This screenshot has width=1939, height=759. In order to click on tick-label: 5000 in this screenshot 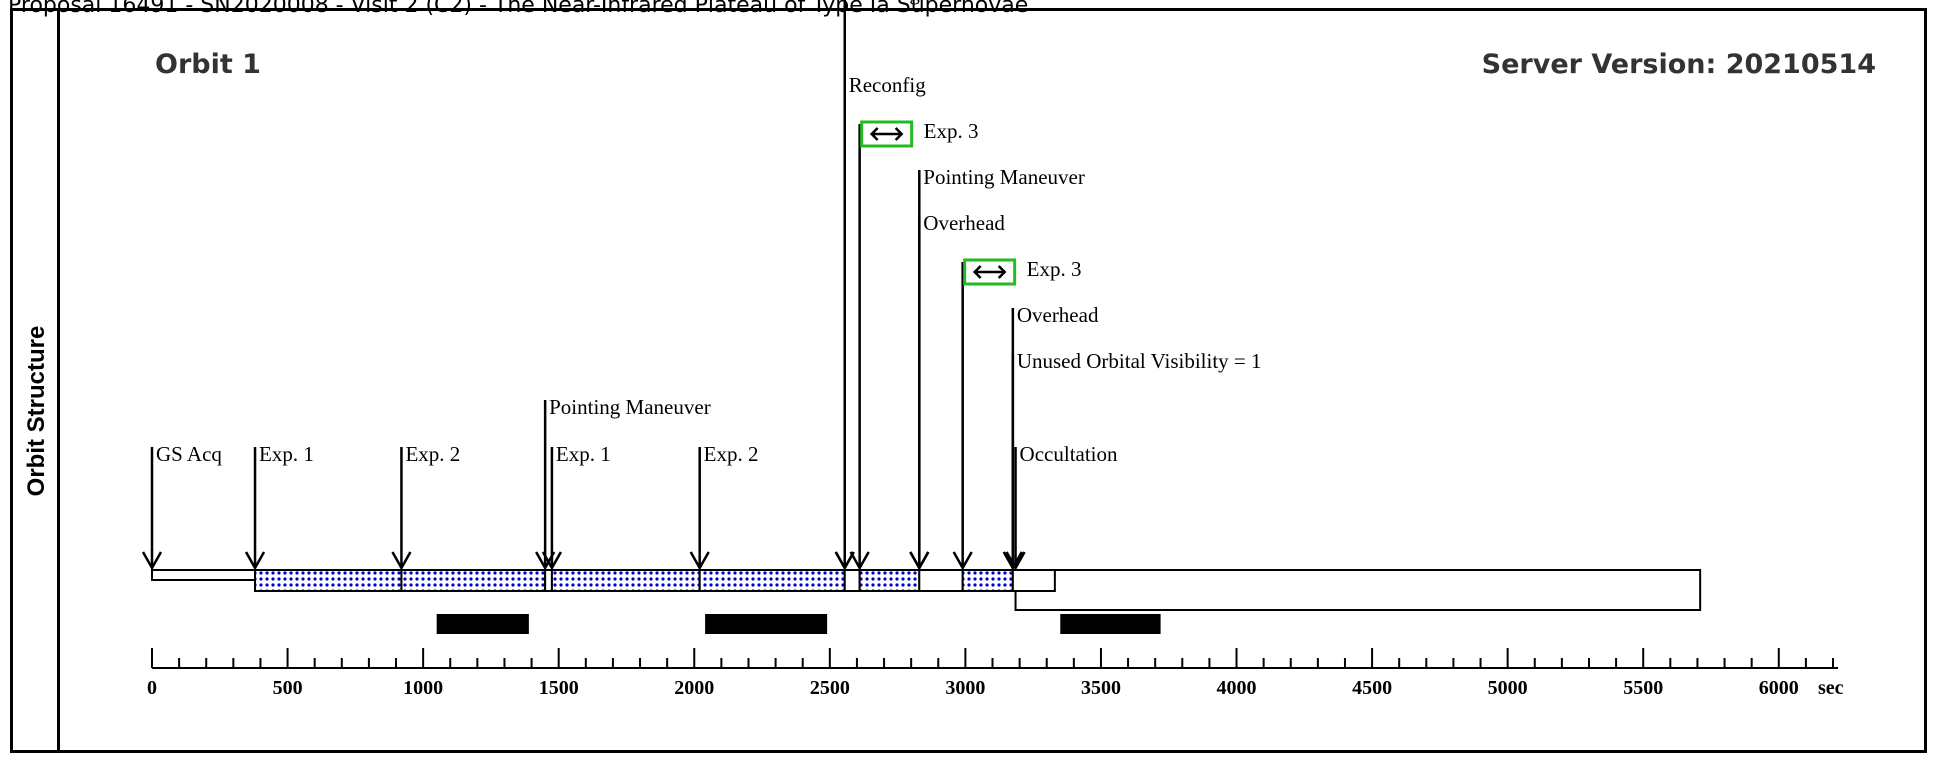, I will do `click(1508, 688)`.